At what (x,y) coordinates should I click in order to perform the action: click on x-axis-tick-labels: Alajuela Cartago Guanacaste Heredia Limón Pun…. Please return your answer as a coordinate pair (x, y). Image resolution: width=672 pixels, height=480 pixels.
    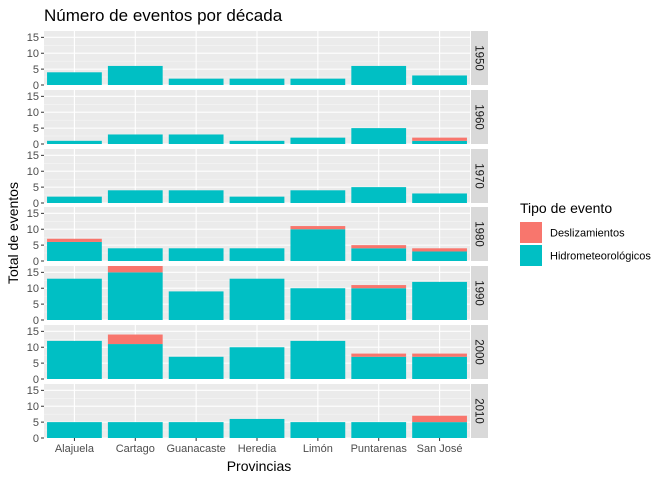
    Looking at the image, I should click on (259, 446).